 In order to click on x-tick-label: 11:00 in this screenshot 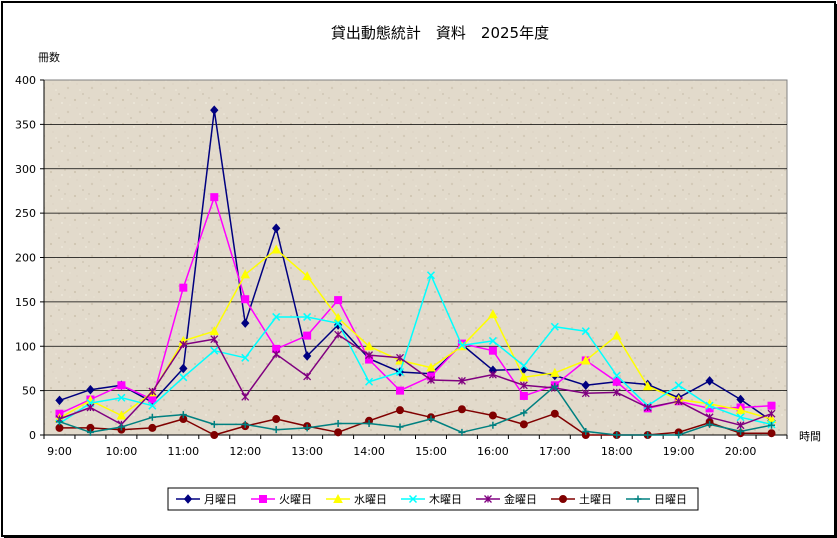, I will do `click(183, 451)`.